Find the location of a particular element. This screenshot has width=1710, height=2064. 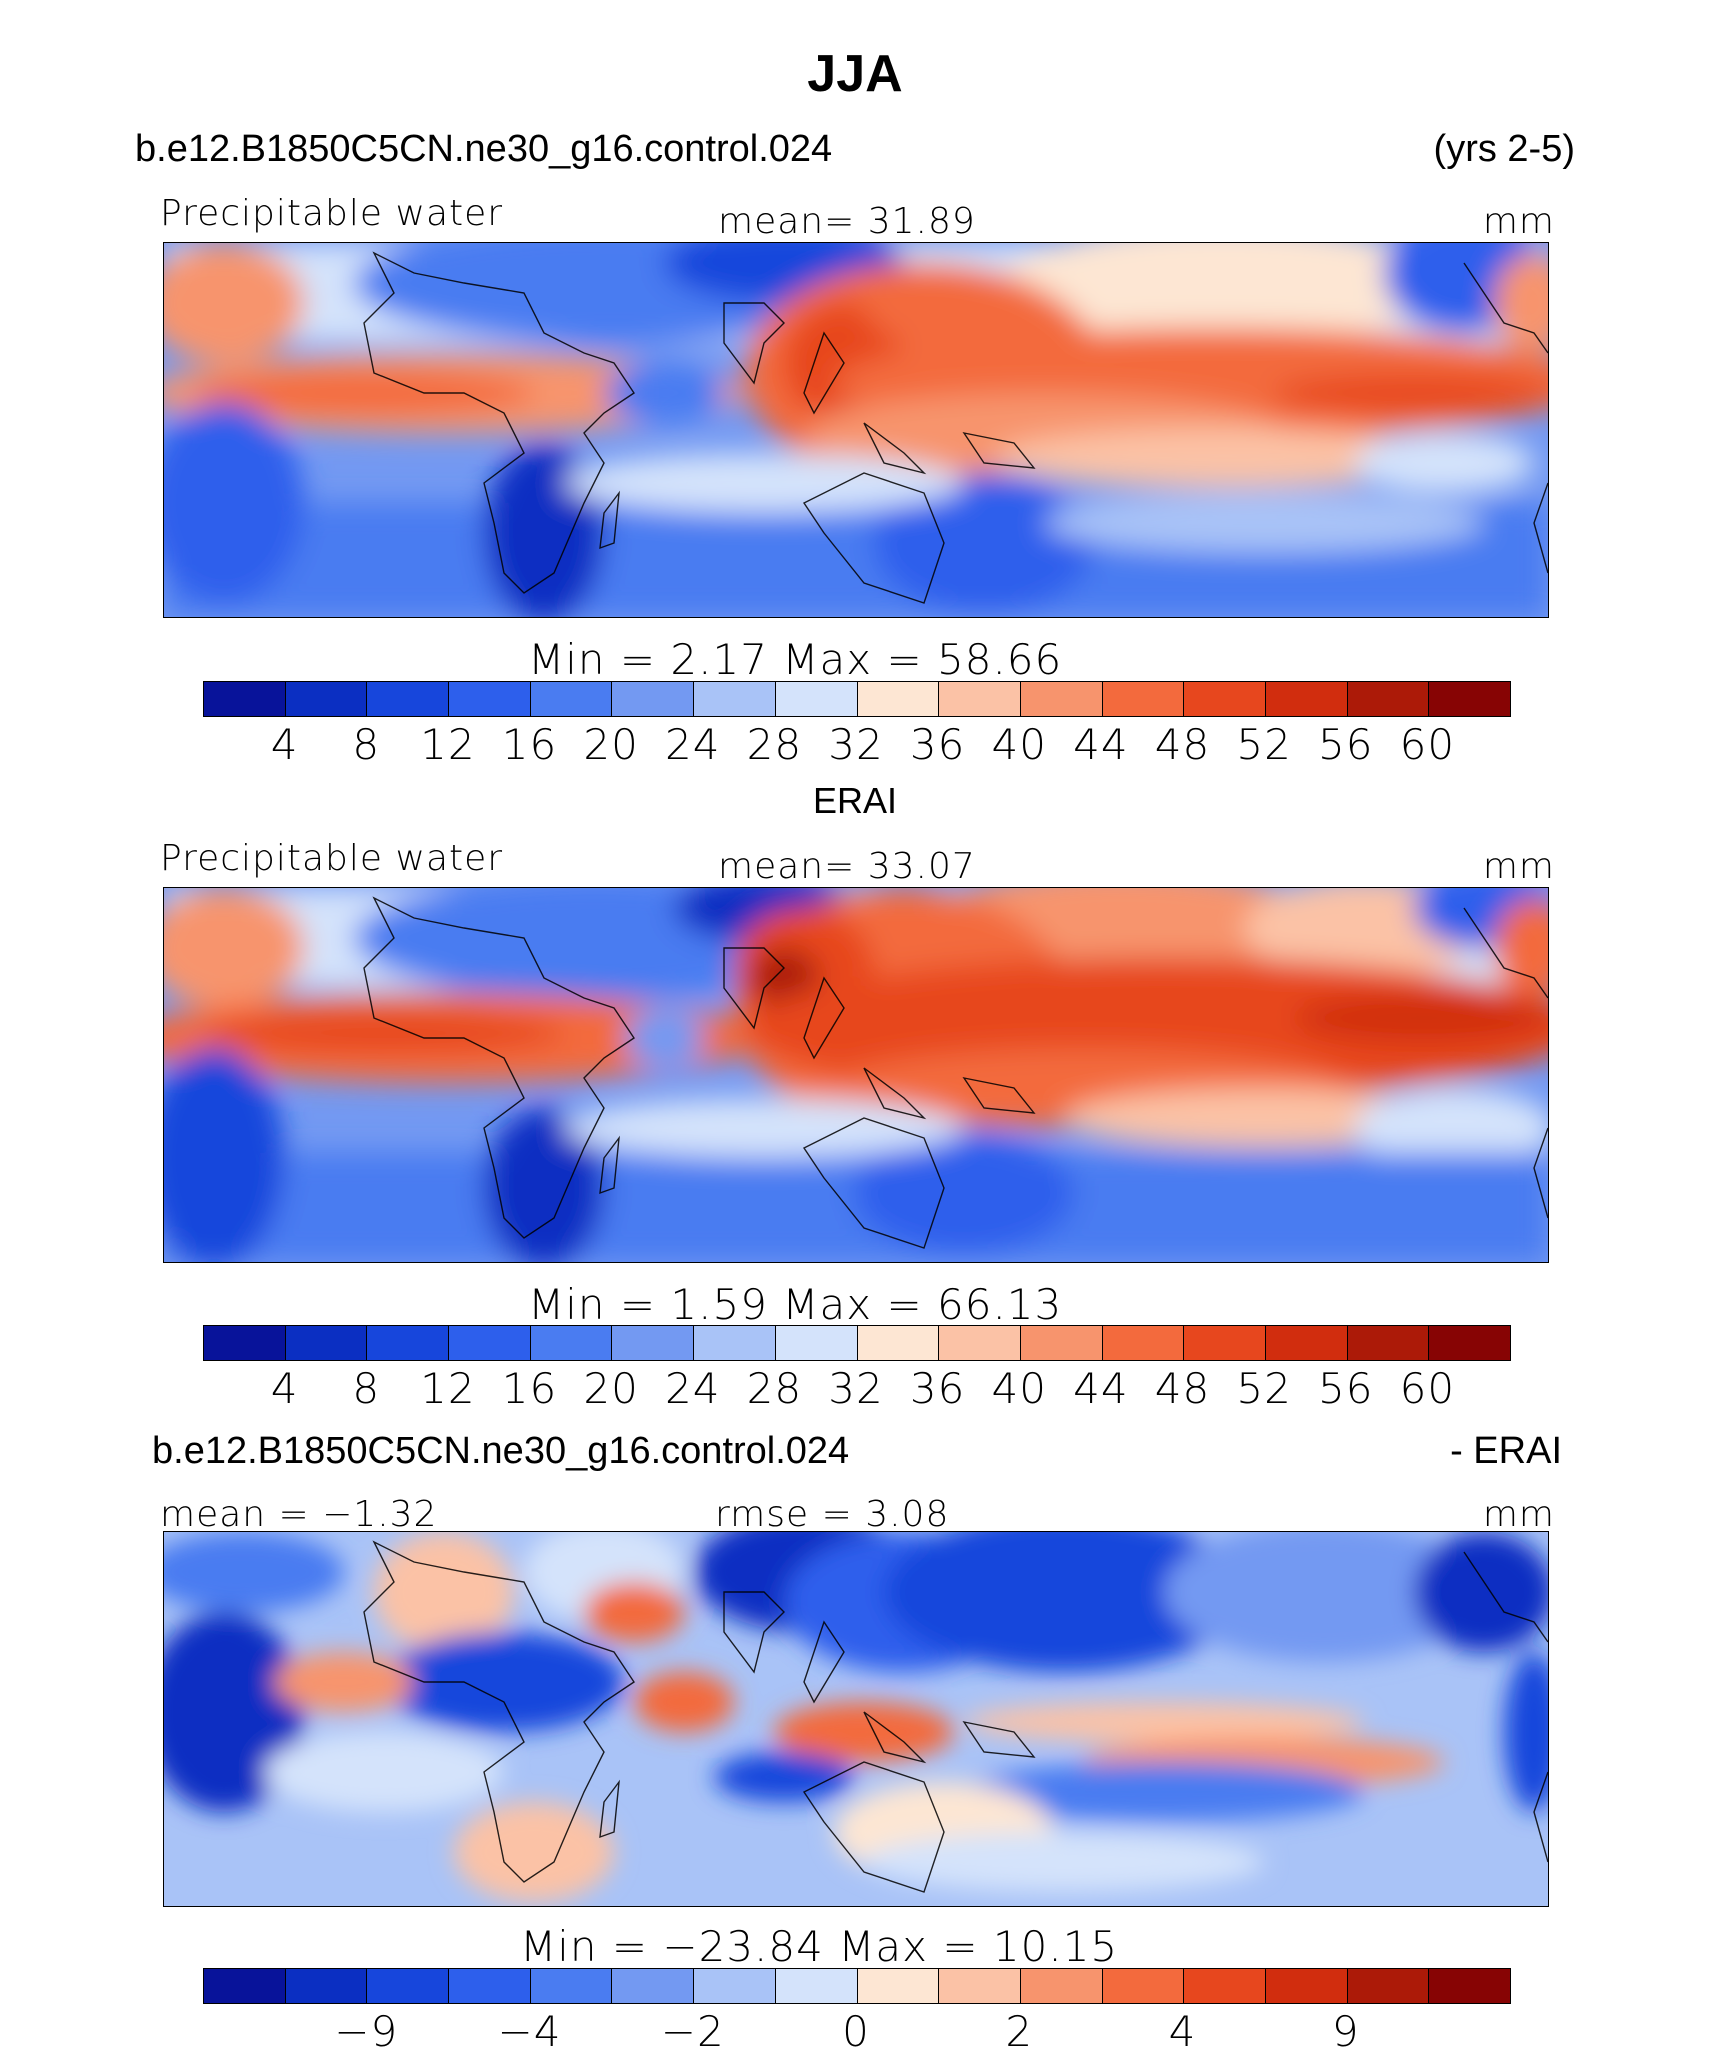

colorbar-tick-labels: −9 −4 −2 0 2 4 9 is located at coordinates (856, 2031).